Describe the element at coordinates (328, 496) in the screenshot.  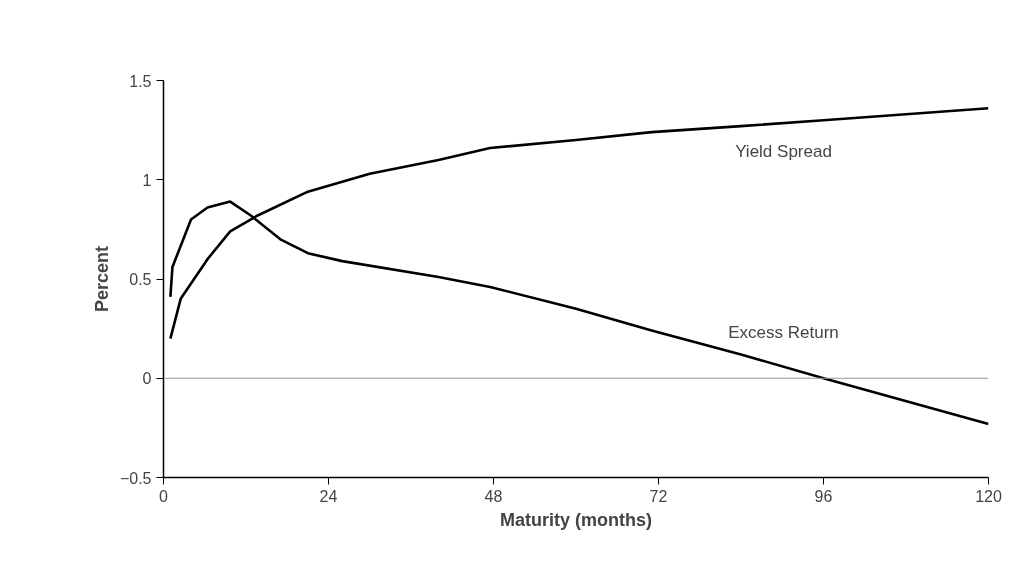
I see `x-tick-label: 24` at that location.